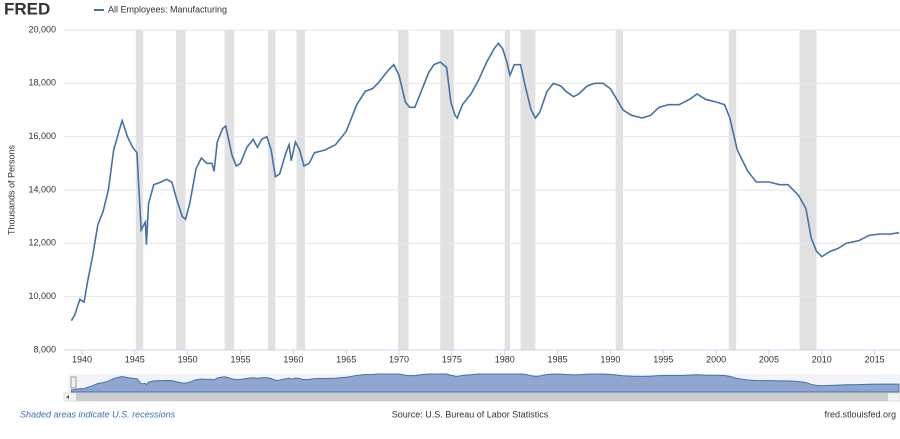 The width and height of the screenshot is (900, 439). What do you see at coordinates (240, 359) in the screenshot?
I see `x-tick-label: 1955` at bounding box center [240, 359].